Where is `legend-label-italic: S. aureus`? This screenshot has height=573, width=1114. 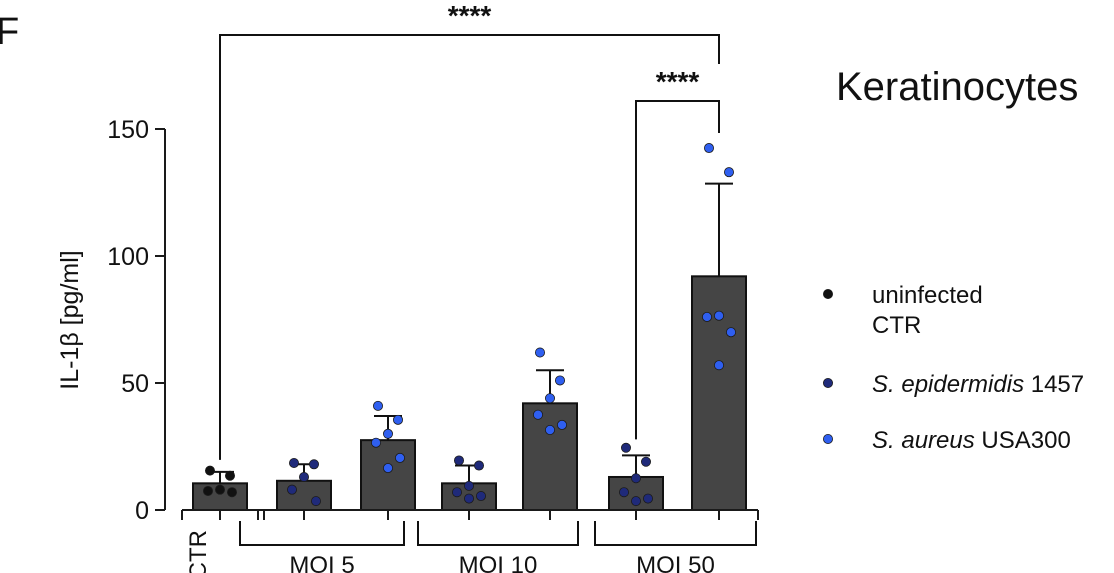 legend-label-italic: S. aureus is located at coordinates (923, 440).